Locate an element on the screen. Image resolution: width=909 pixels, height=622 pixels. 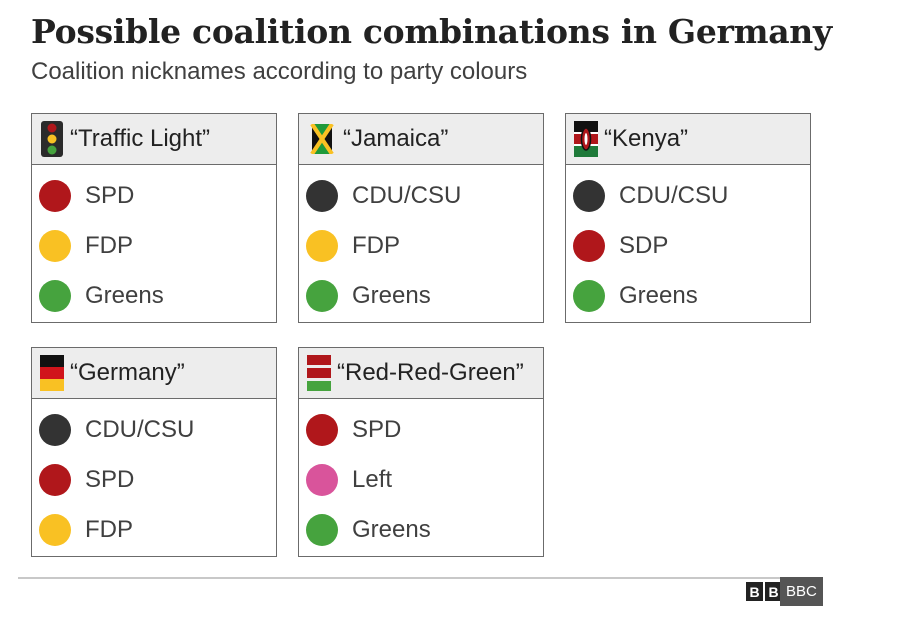
party-list: CDU/CSU SPD FDP is located at coordinates (154, 477).